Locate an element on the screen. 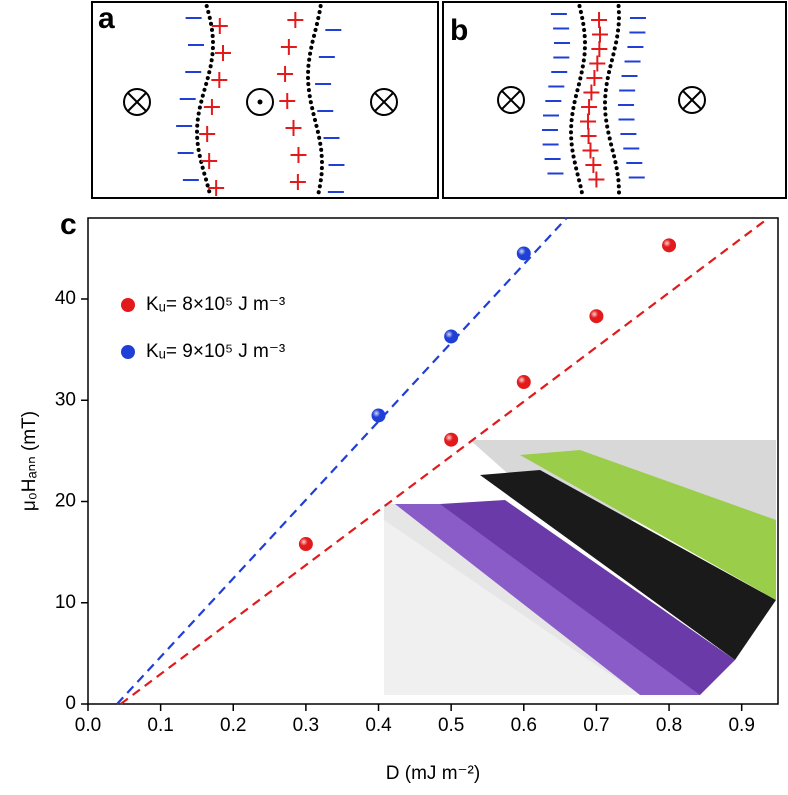  panel-a-frame is located at coordinates (265, 100).